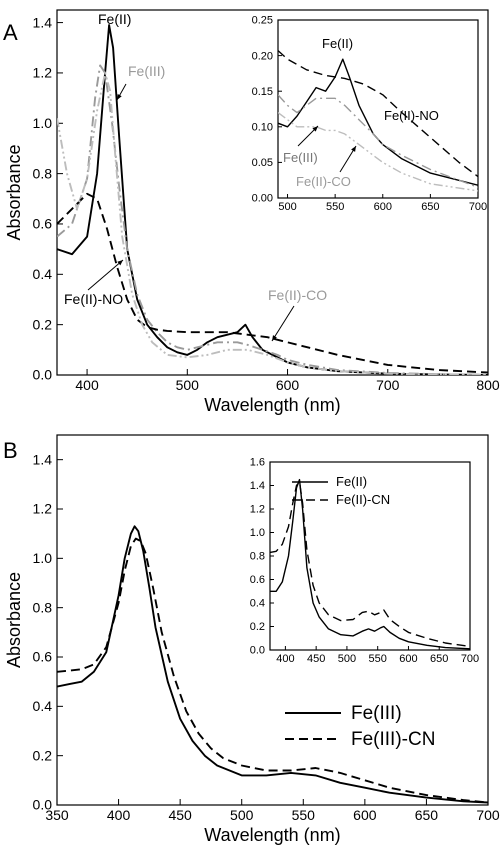 This screenshot has width=500, height=863. Describe the element at coordinates (376, 713) in the screenshot. I see `legend-label: Fe(III)` at that location.